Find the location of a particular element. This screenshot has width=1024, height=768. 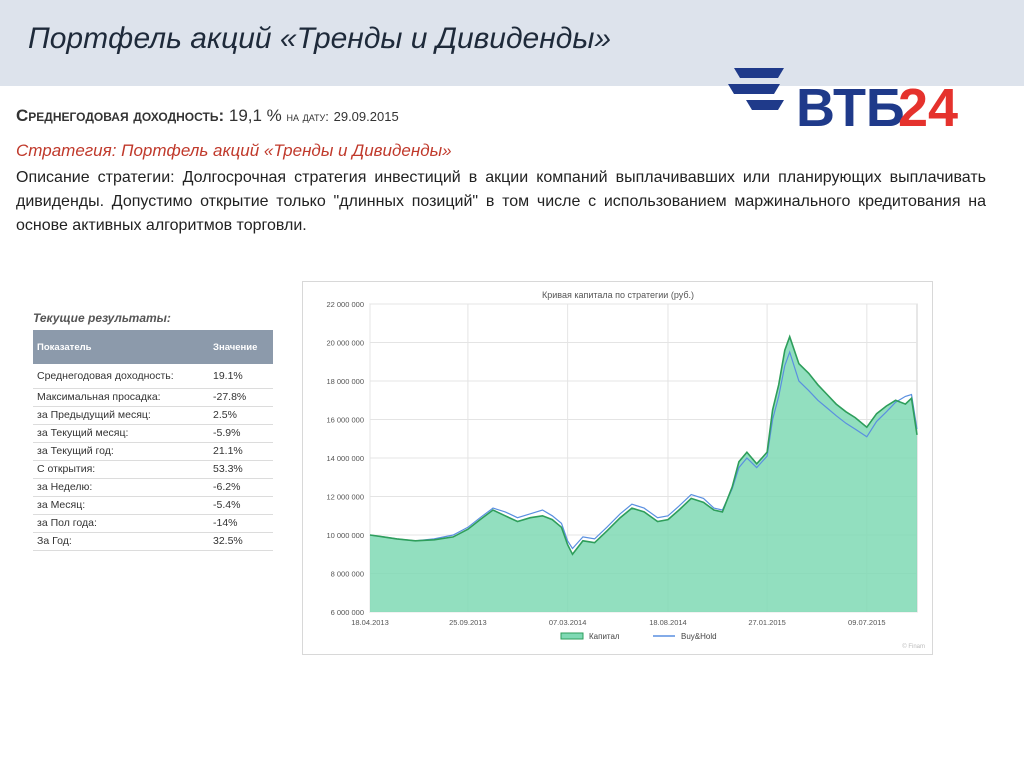

table-row: за Текущий месяц: -5.9% is located at coordinates (153, 433).